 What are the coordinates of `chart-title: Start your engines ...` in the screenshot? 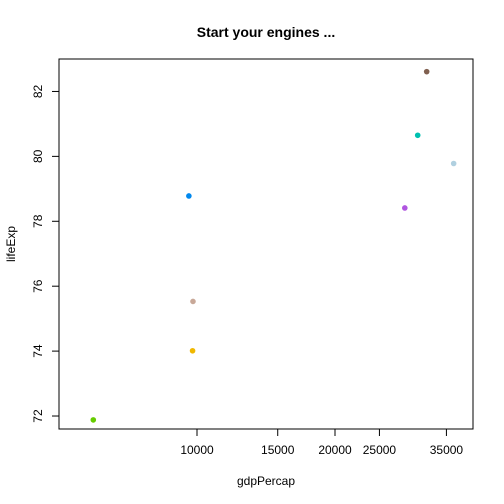 It's located at (266, 32).